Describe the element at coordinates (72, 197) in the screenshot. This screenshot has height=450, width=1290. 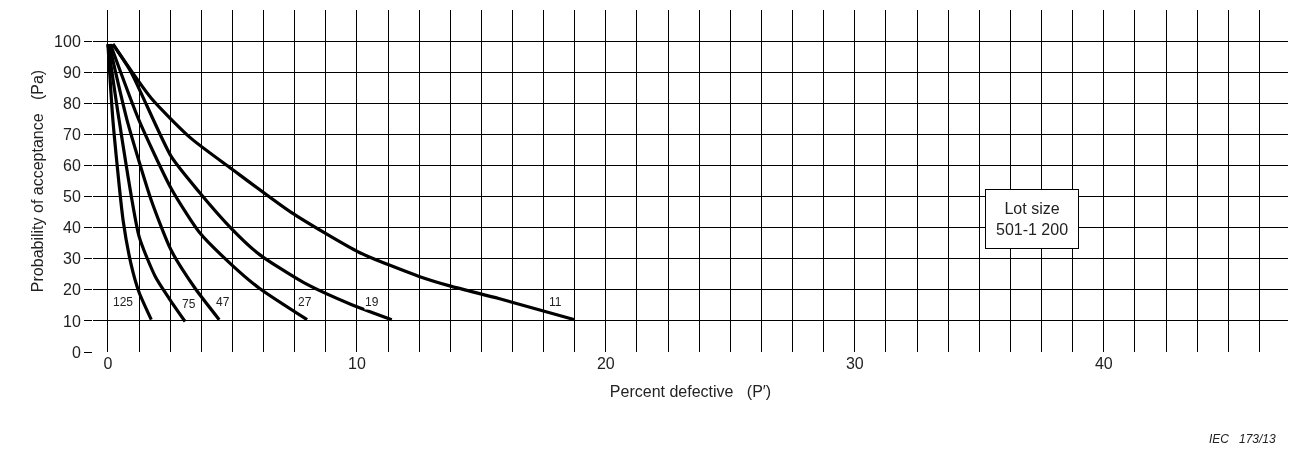
I see `y-tick-label: 50` at that location.